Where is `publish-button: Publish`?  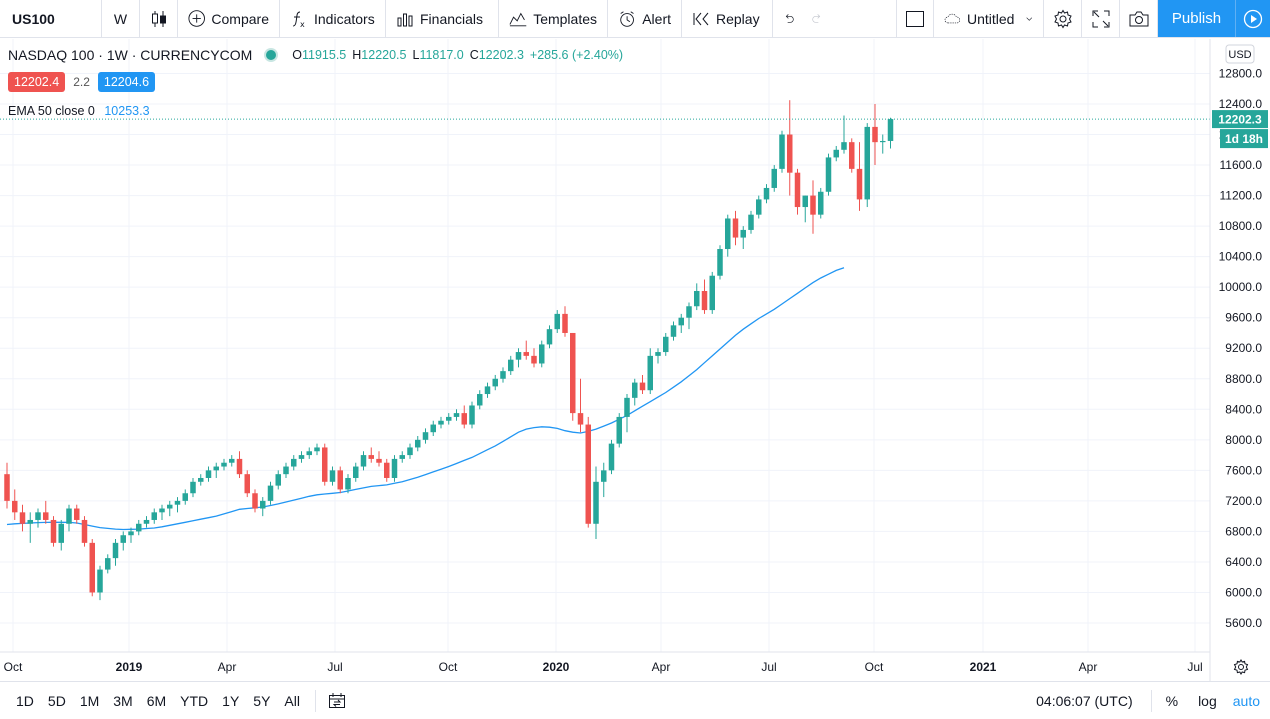
publish-button: Publish is located at coordinates (1197, 18).